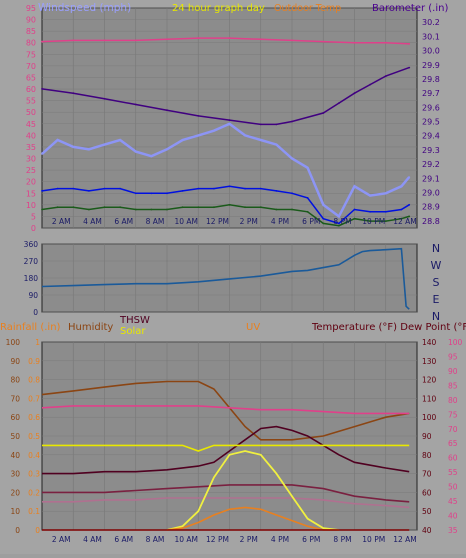 The height and width of the screenshot is (558, 466). I want to click on baro-tick-label: 30.0, so click(431, 51).